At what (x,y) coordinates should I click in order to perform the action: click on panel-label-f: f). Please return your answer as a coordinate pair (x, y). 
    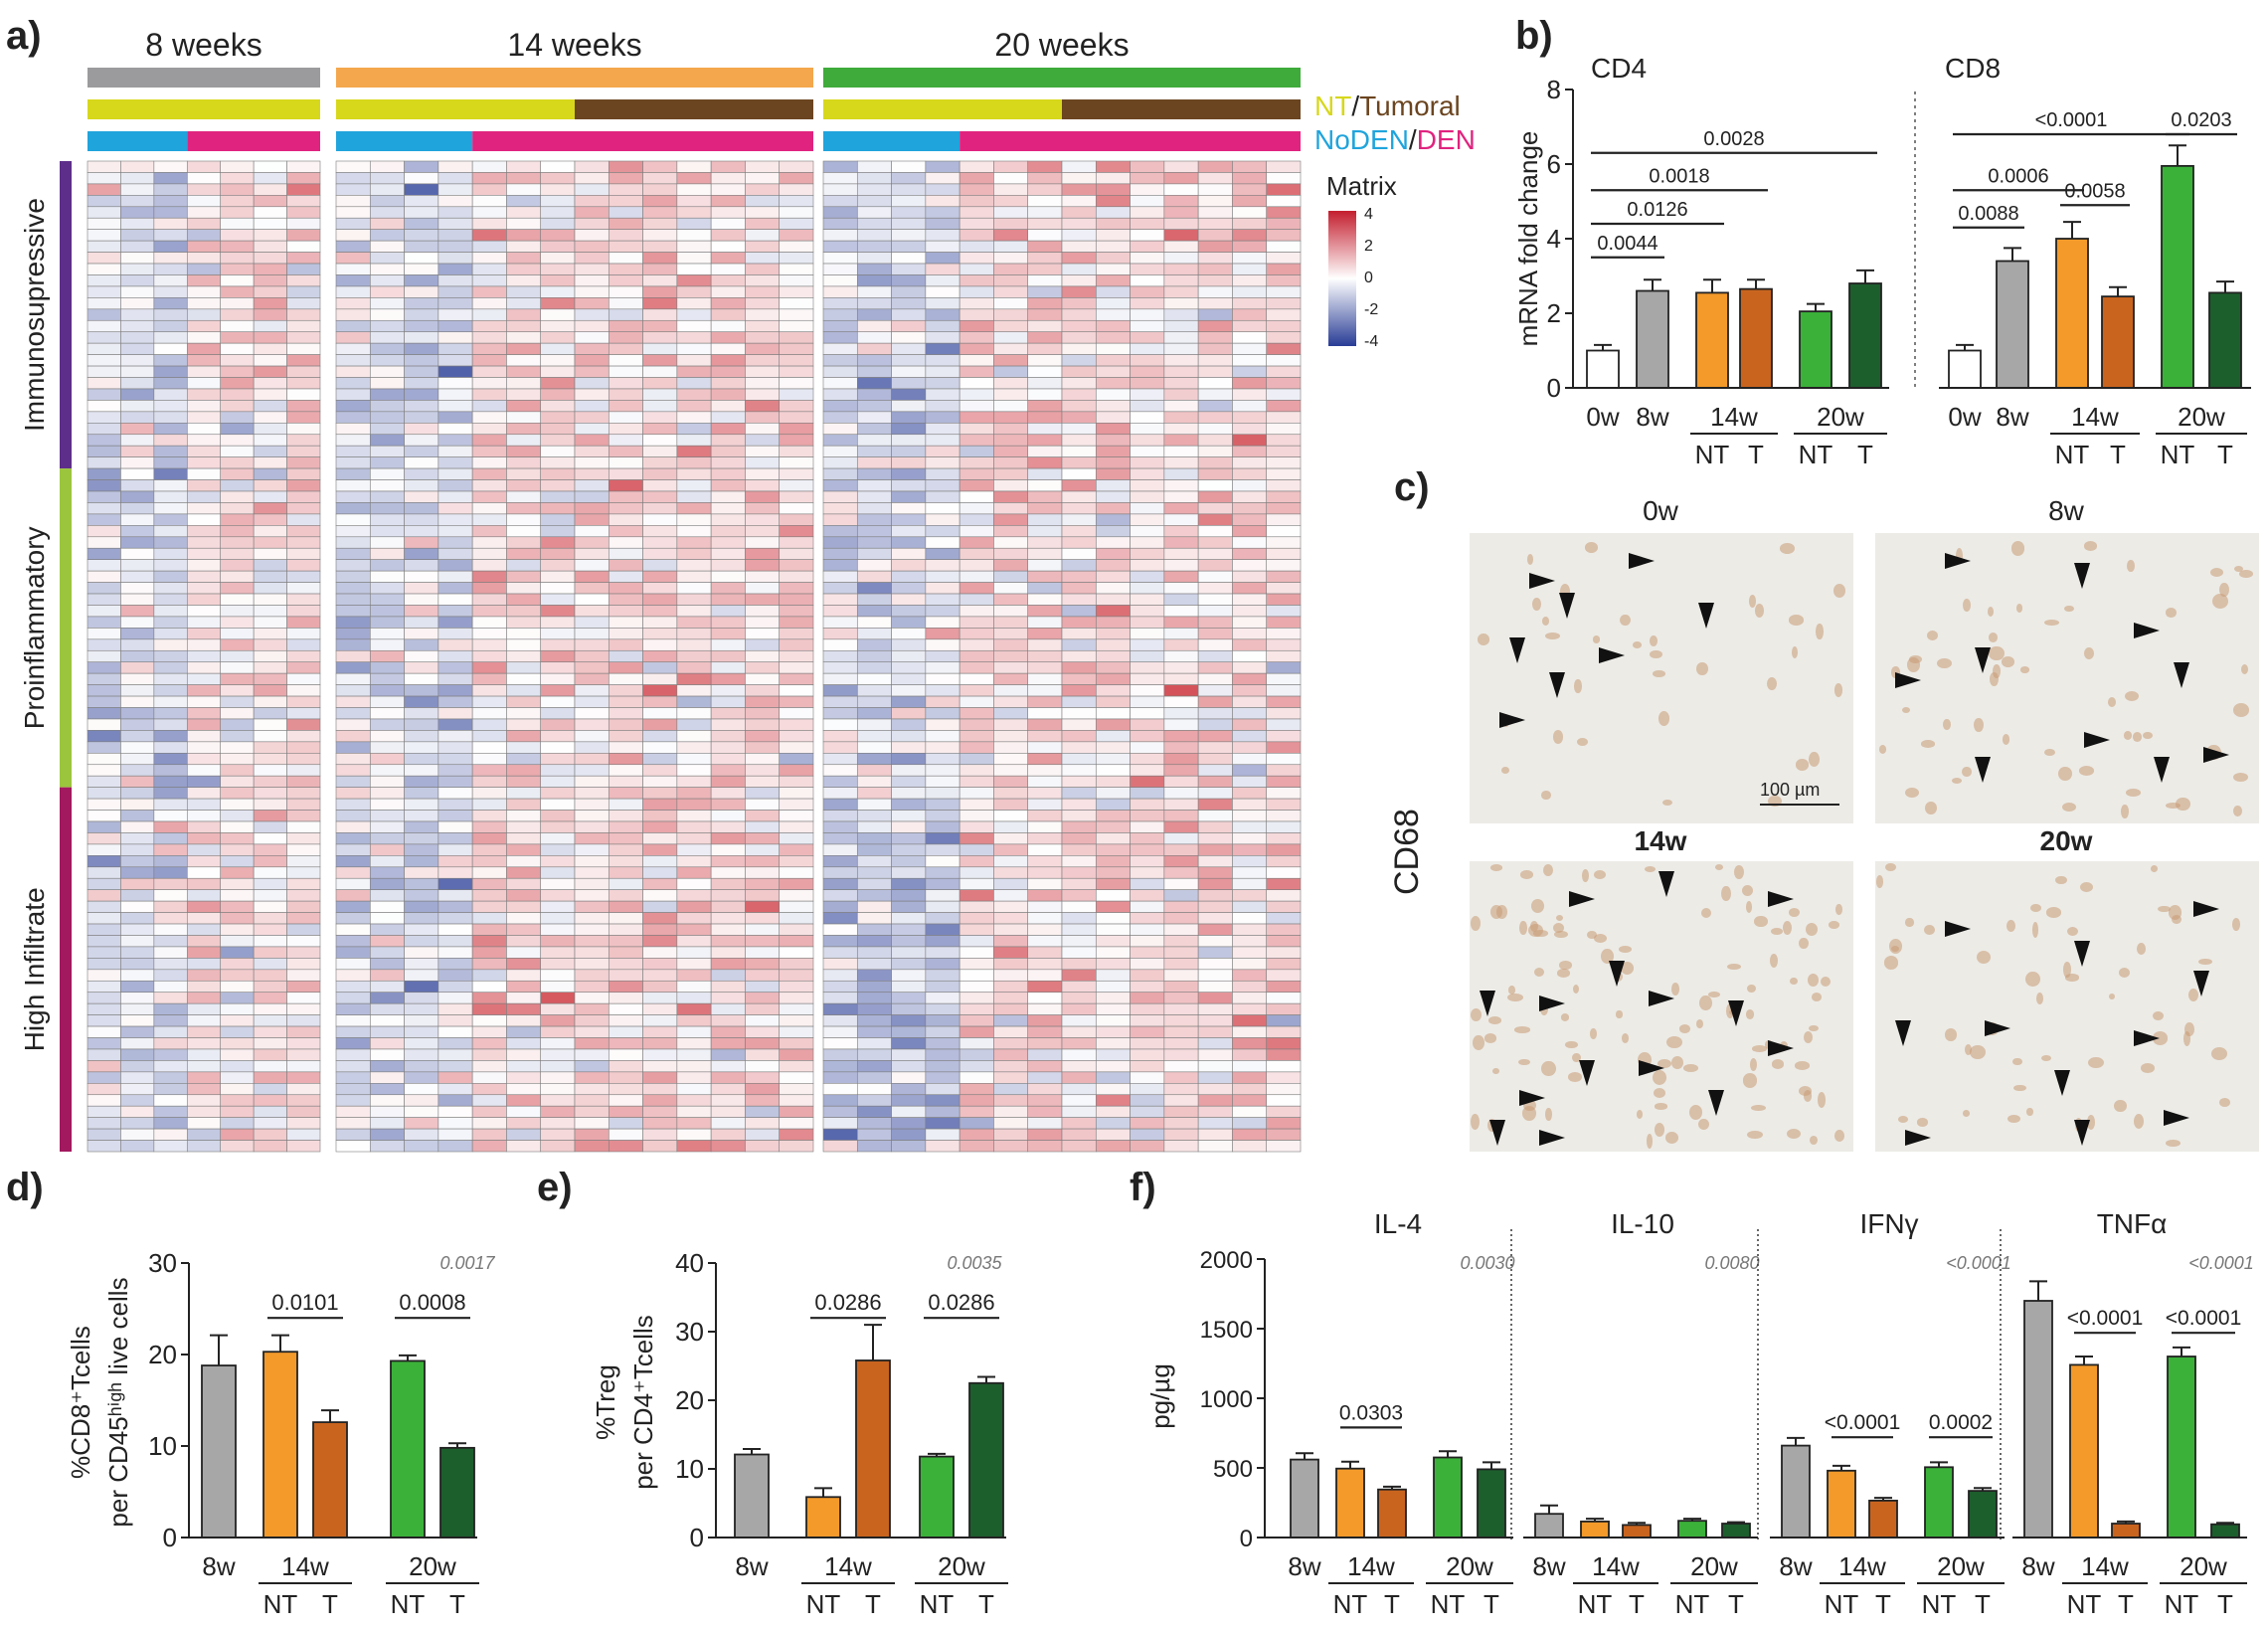
    Looking at the image, I should click on (1143, 1188).